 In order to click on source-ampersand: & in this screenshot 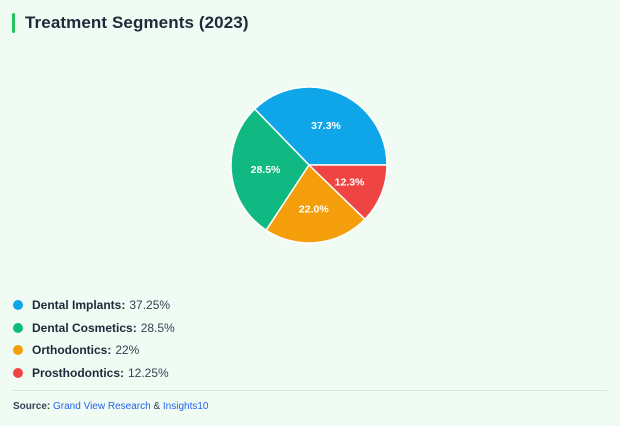, I will do `click(157, 406)`.